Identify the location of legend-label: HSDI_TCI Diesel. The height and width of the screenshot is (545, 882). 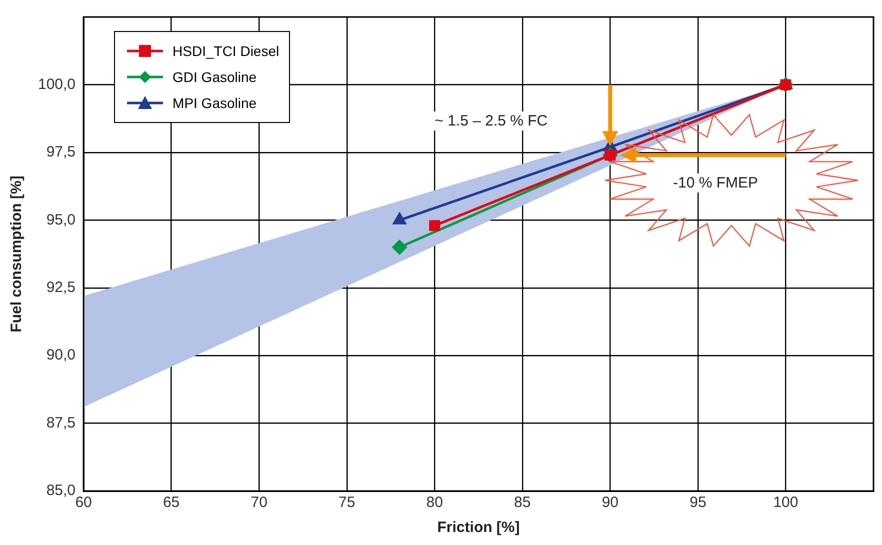
(226, 51).